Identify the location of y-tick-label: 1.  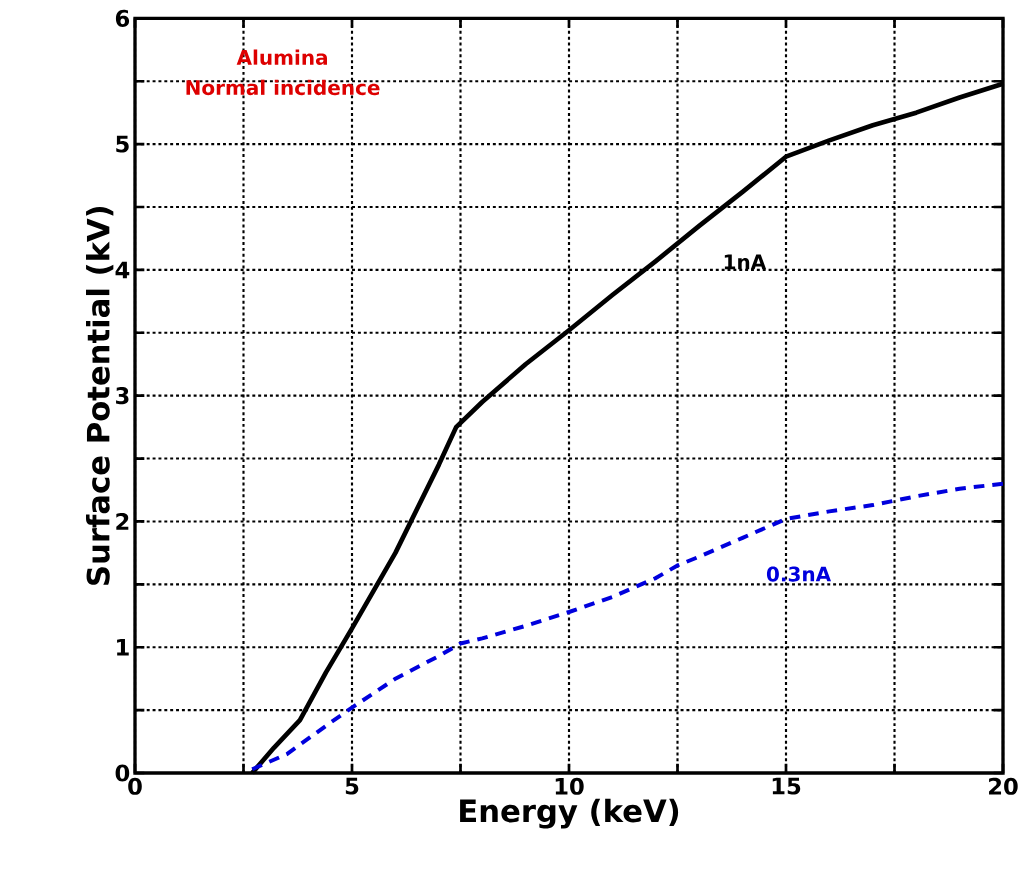
(123, 647).